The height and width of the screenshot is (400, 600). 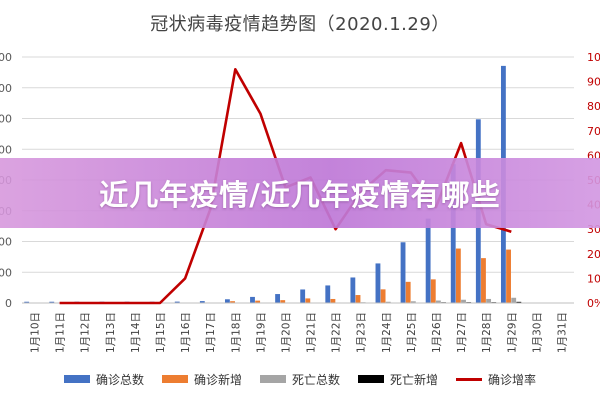 What do you see at coordinates (593, 303) in the screenshot?
I see `right-tick-label: 0%` at bounding box center [593, 303].